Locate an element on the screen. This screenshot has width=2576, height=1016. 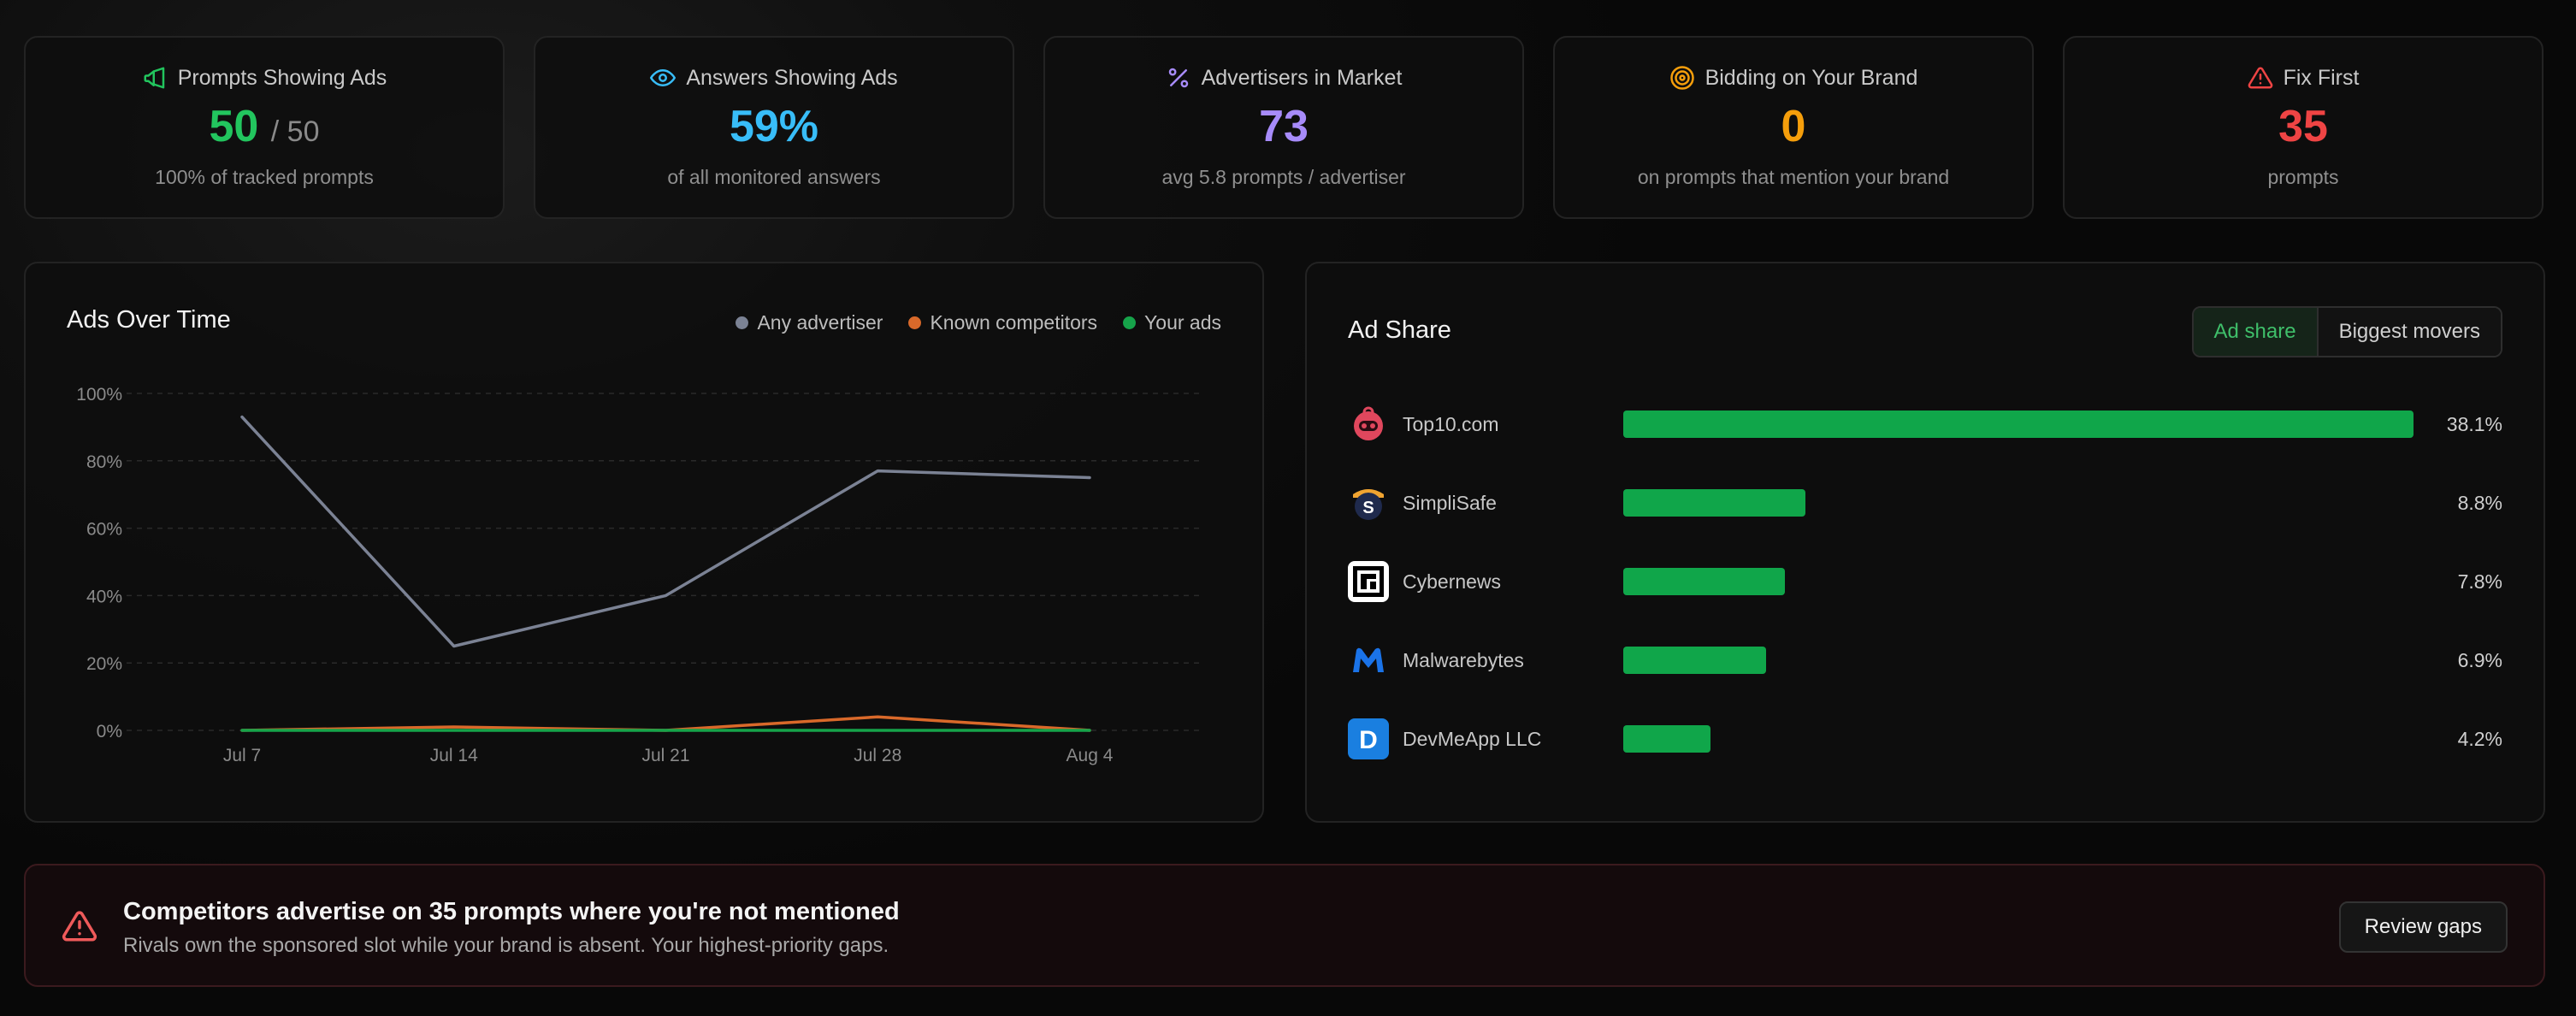
stat-value: 0 is located at coordinates (1793, 126).